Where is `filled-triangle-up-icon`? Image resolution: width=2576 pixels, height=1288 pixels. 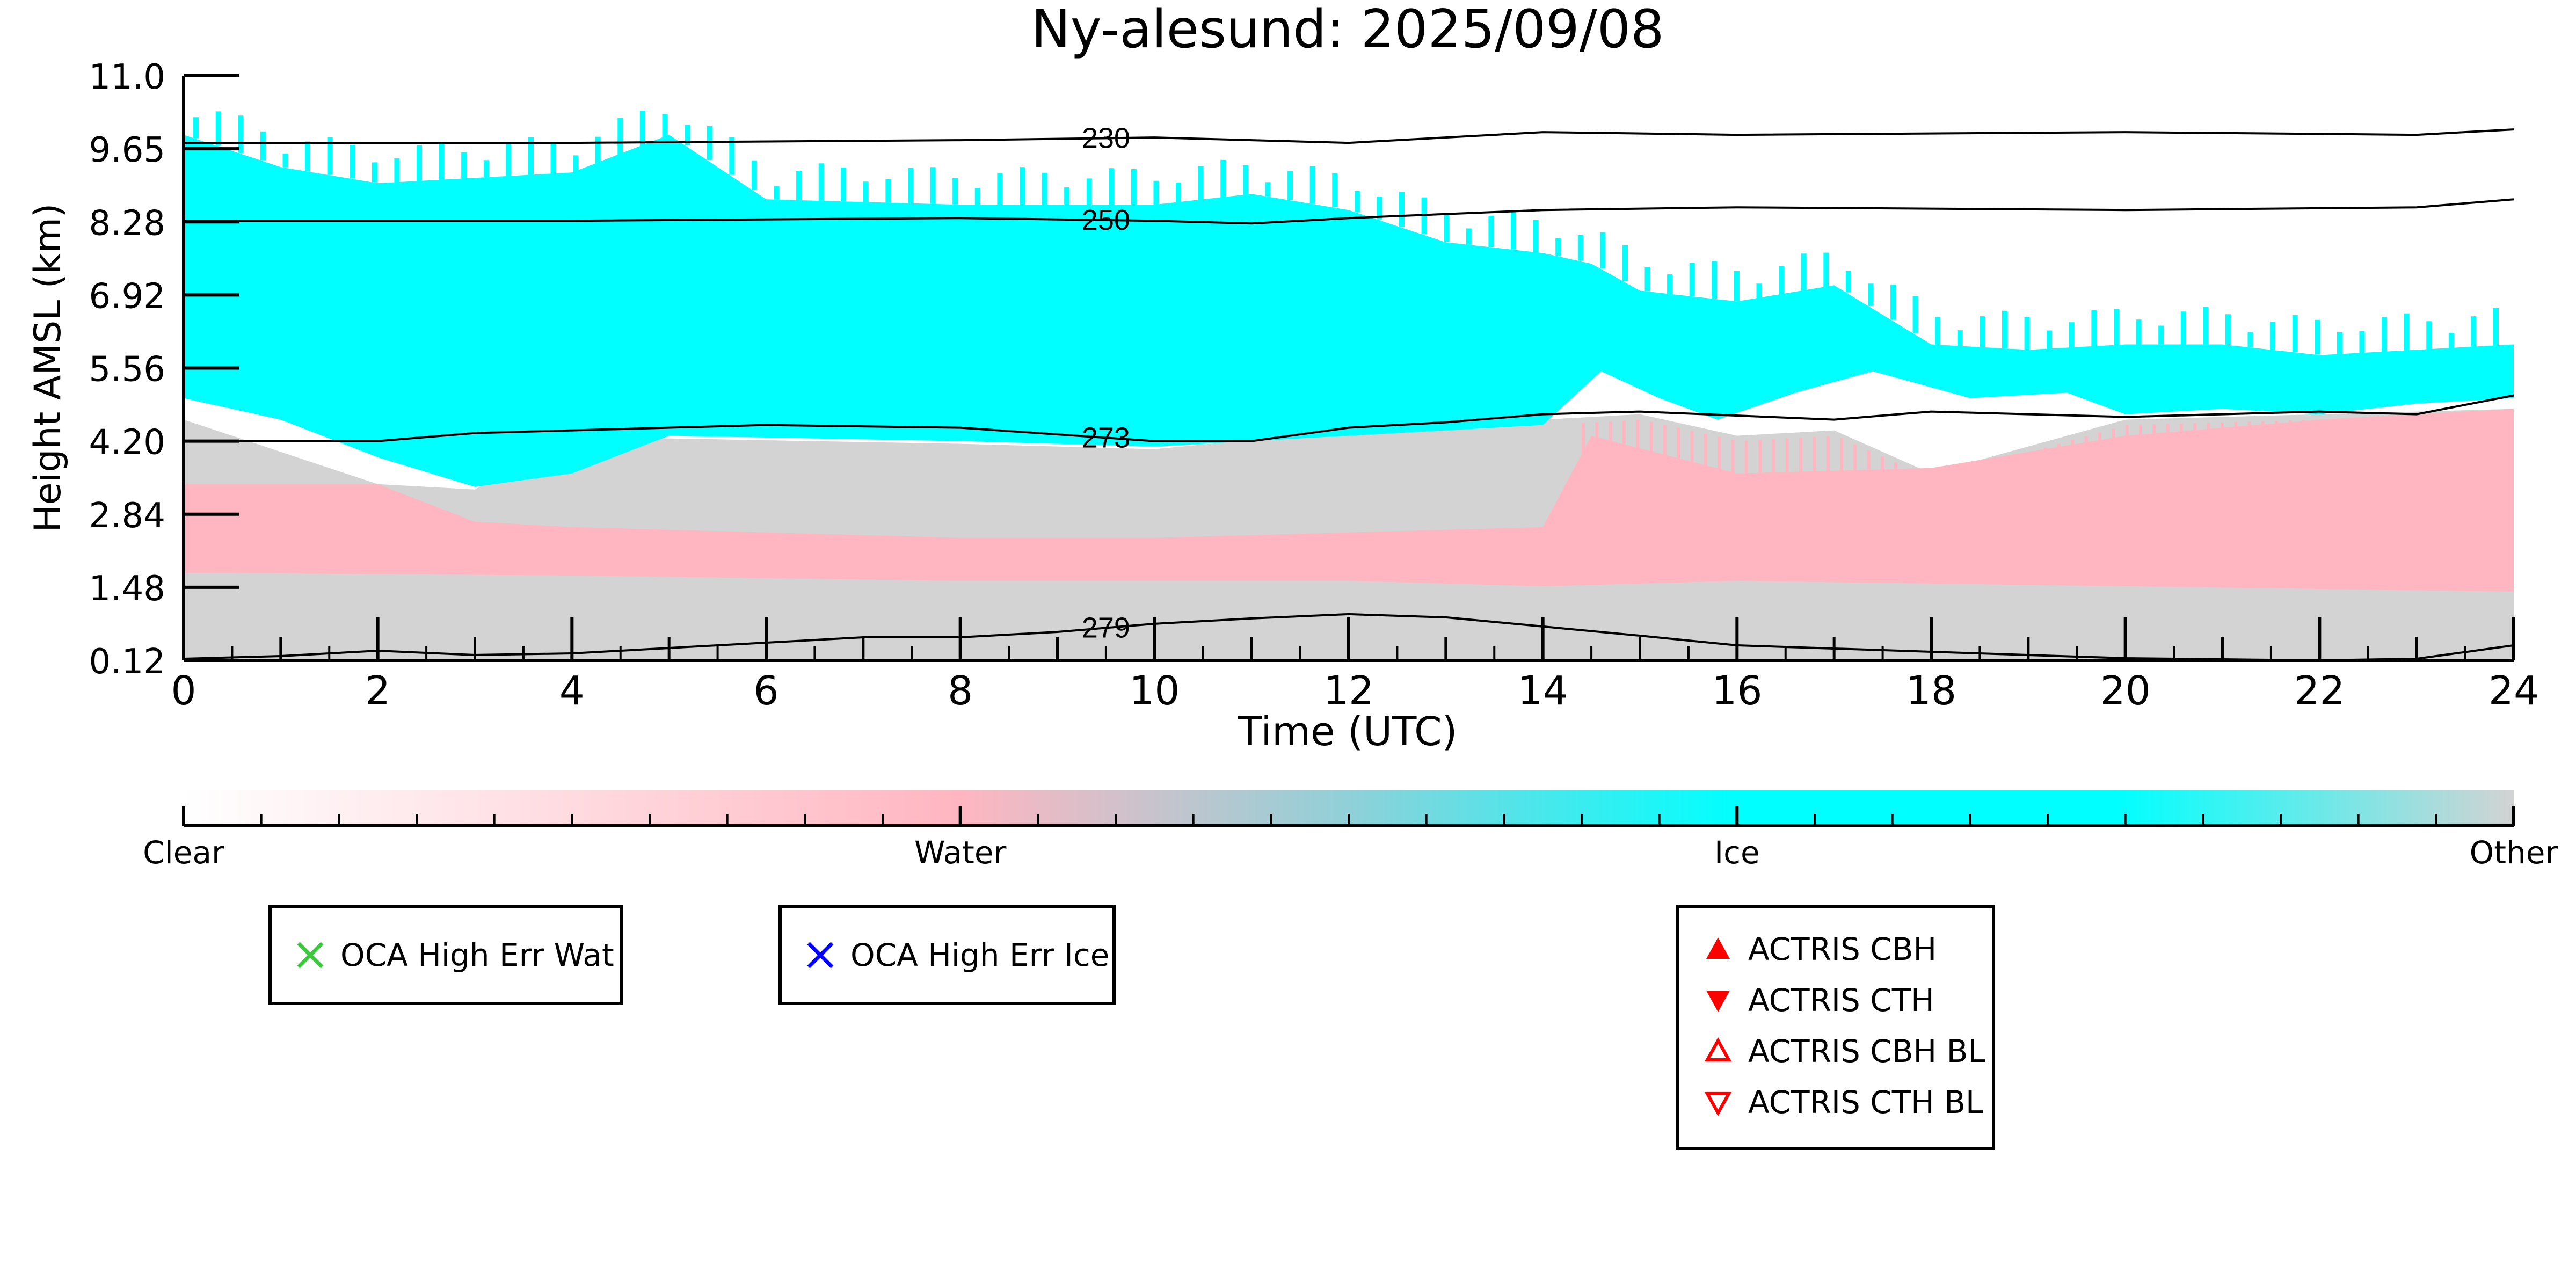 filled-triangle-up-icon is located at coordinates (1718, 948).